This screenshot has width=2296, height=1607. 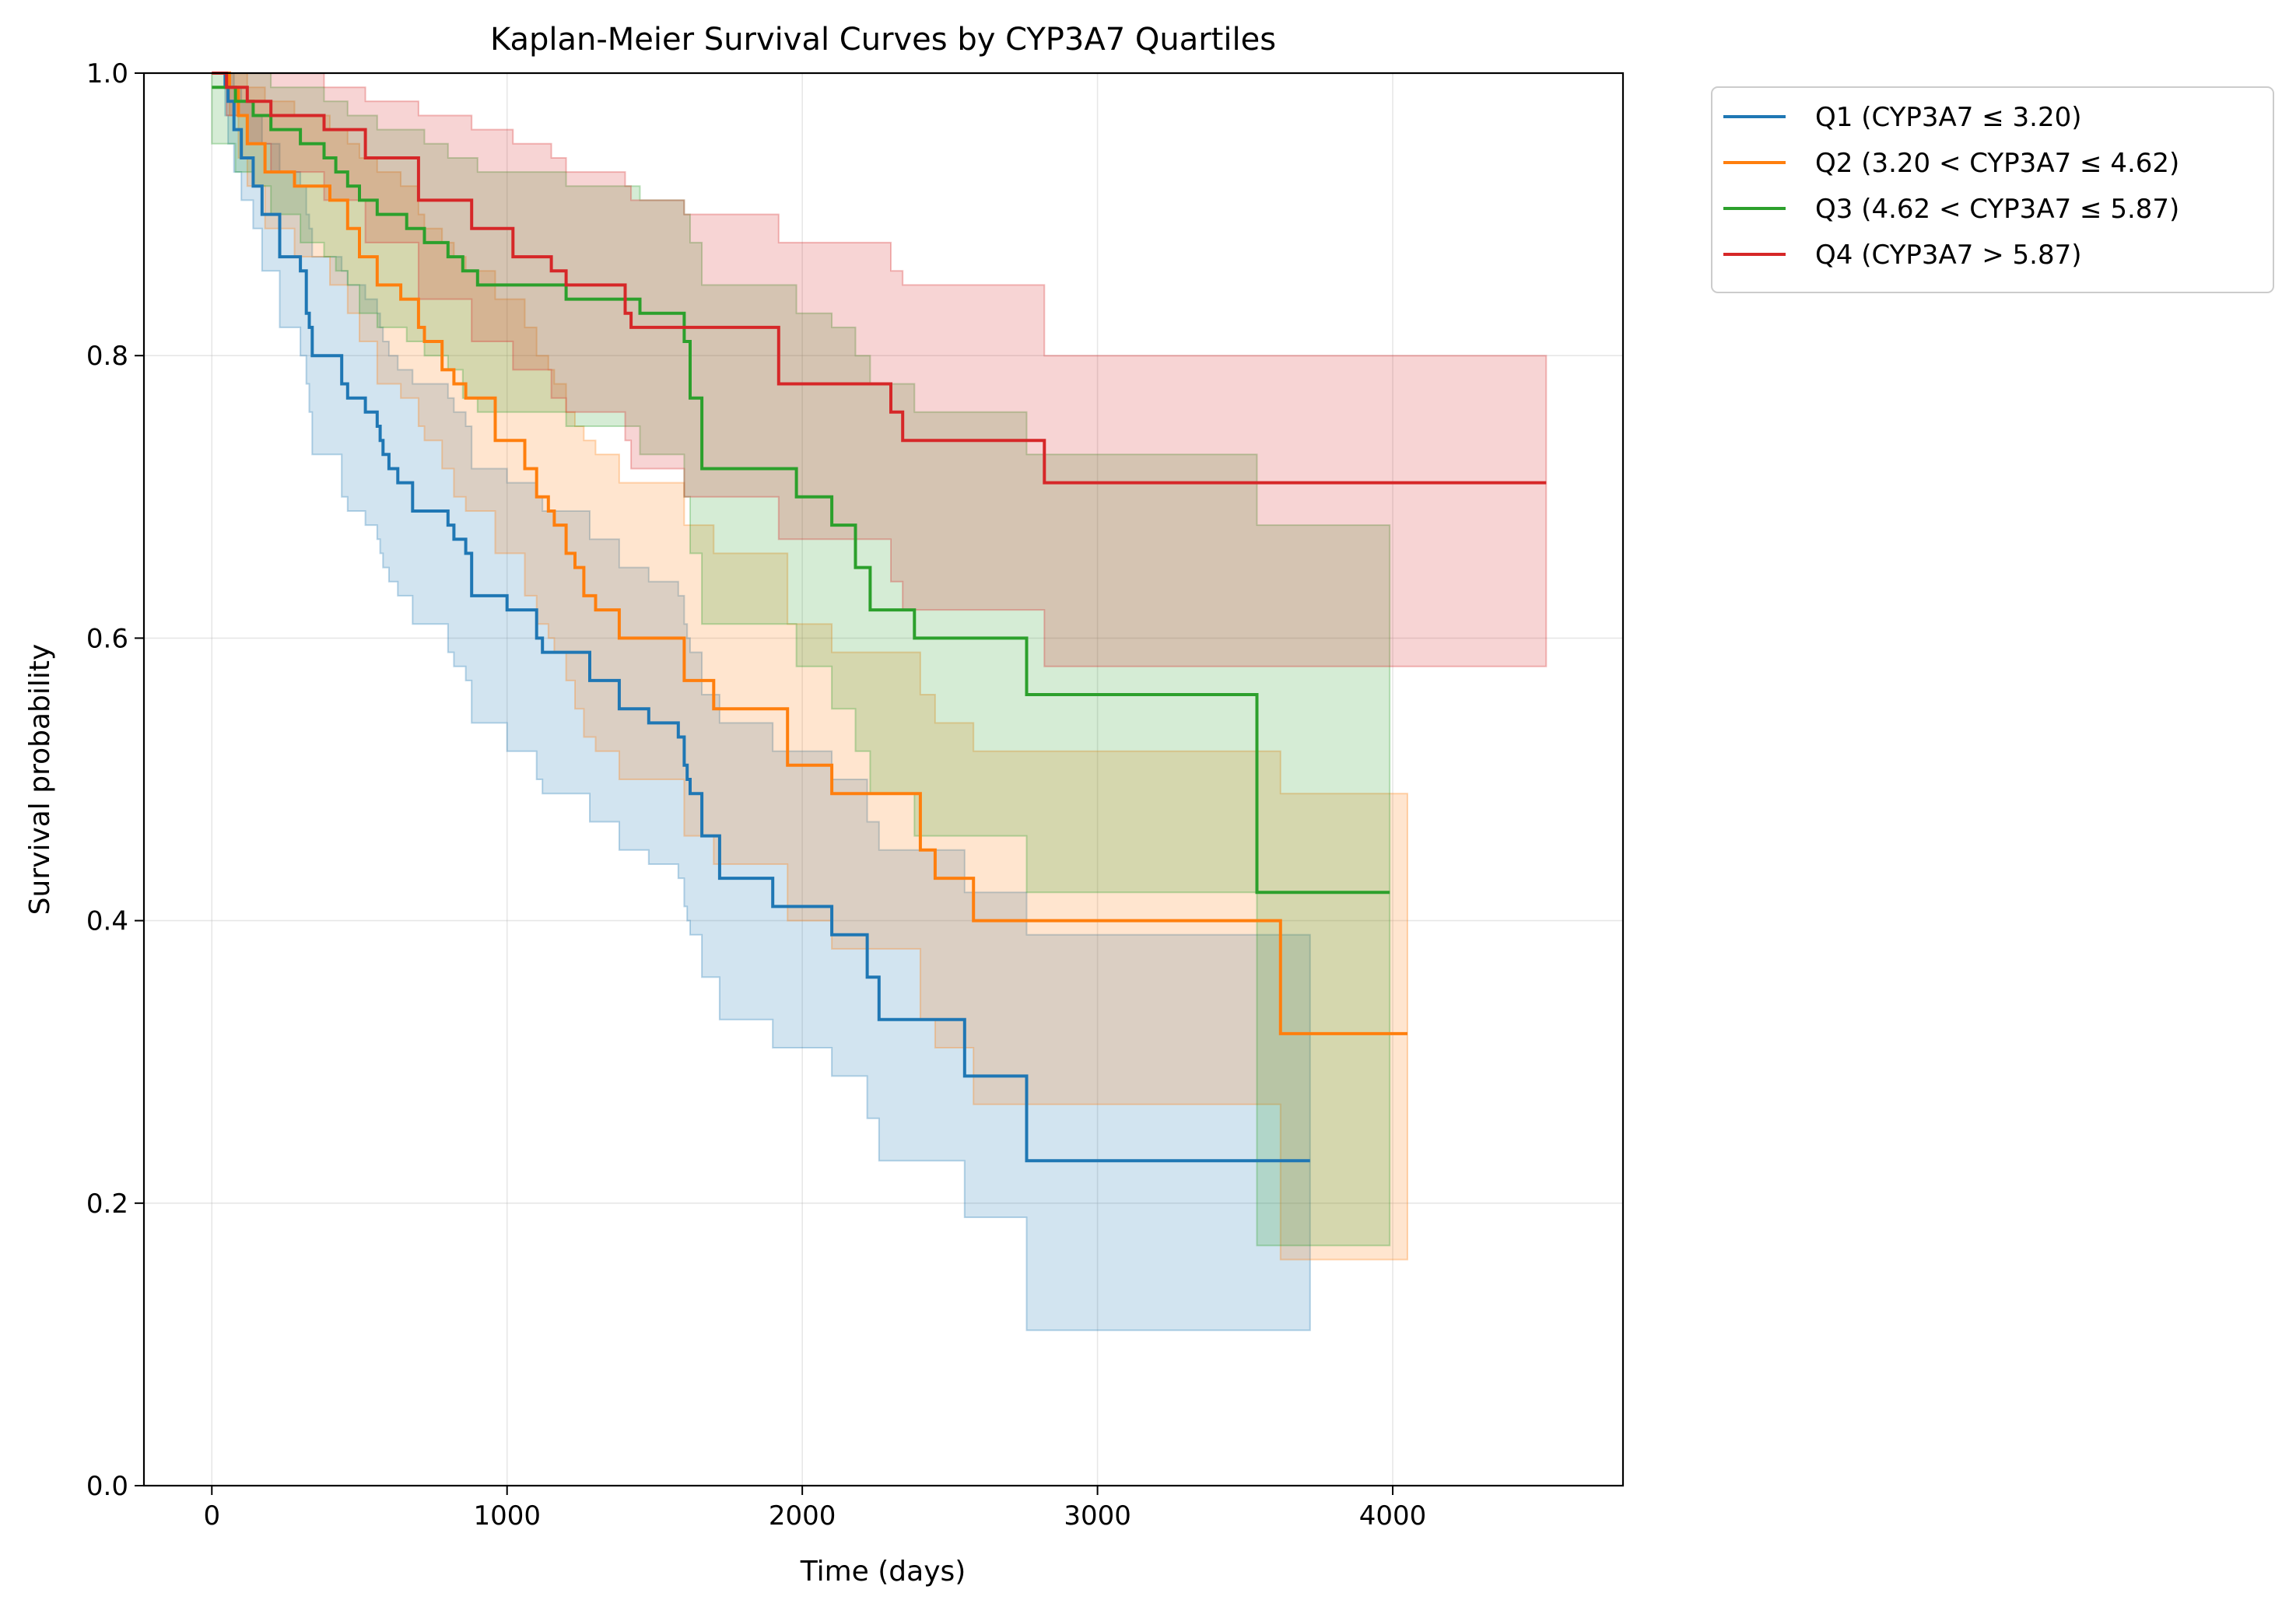 I want to click on y-axis-ticks: 0.0 0.2 0.4 0.6 0.8 1.0, so click(x=115, y=780).